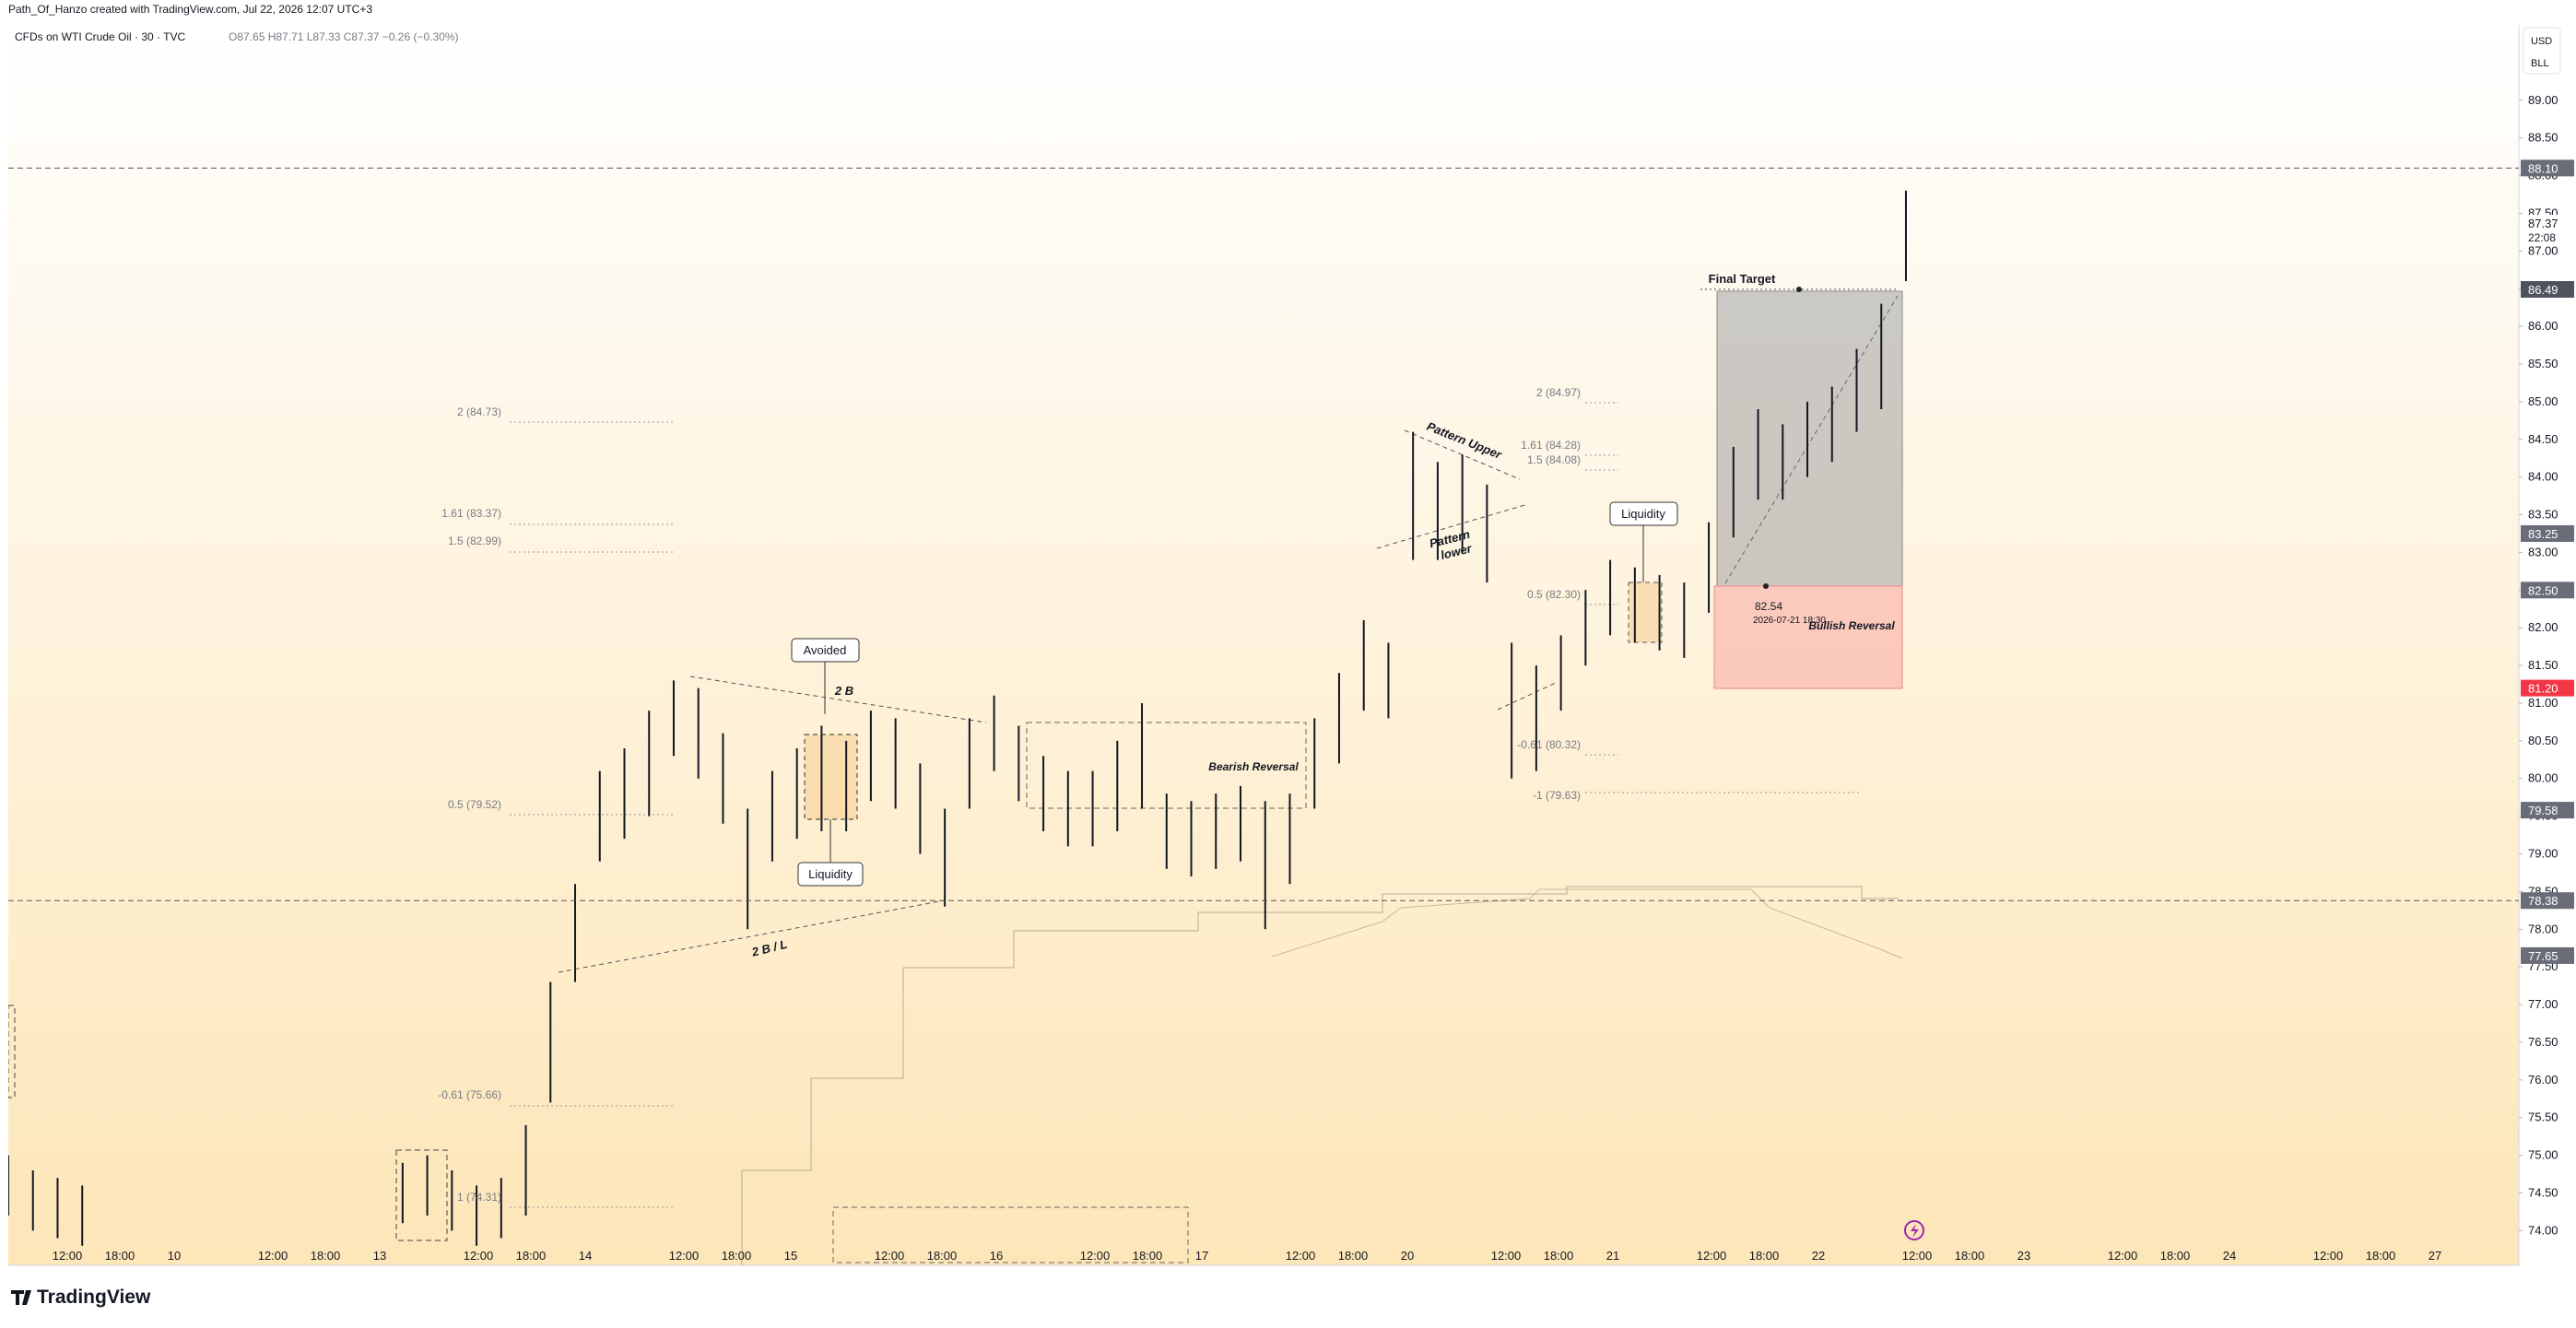 This screenshot has width=2576, height=1328. What do you see at coordinates (2543, 1230) in the screenshot?
I see `y-tick-label: 74.00` at bounding box center [2543, 1230].